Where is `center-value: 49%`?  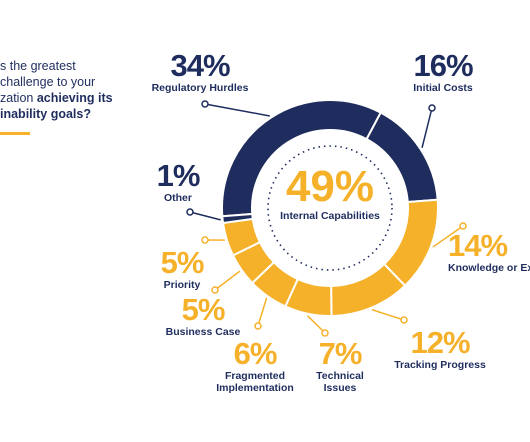 center-value: 49% is located at coordinates (330, 186).